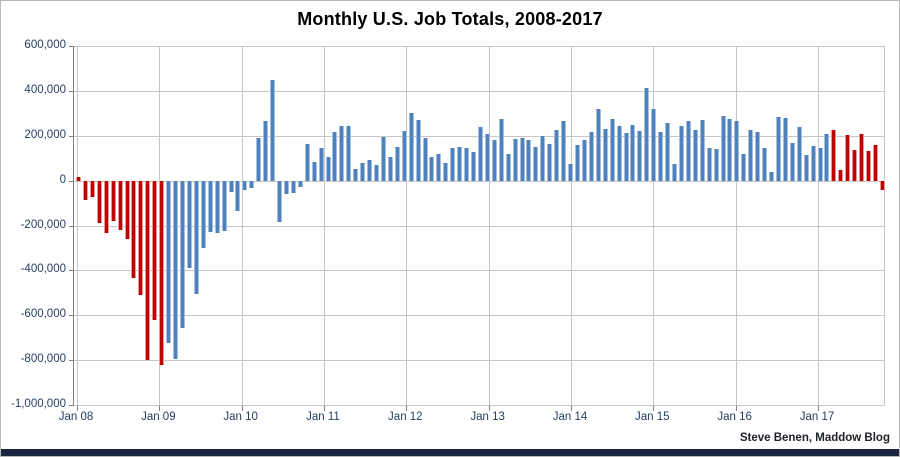 The width and height of the screenshot is (900, 457). I want to click on x-axis-label: Jan 13, so click(487, 417).